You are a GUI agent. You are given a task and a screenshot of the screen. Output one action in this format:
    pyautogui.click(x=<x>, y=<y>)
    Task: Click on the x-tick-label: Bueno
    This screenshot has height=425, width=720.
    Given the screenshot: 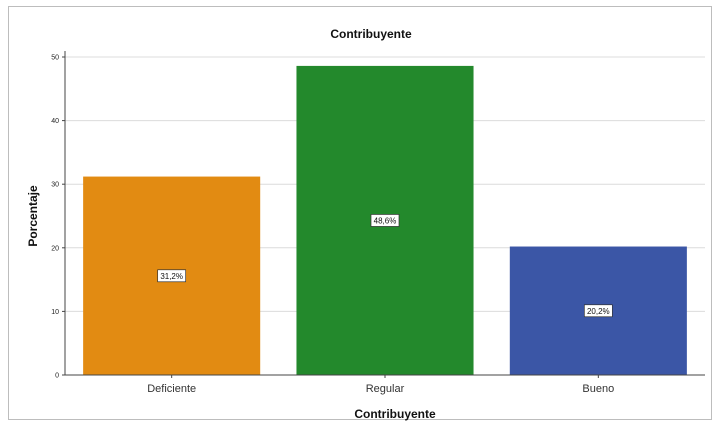 What is the action you would take?
    pyautogui.click(x=598, y=389)
    